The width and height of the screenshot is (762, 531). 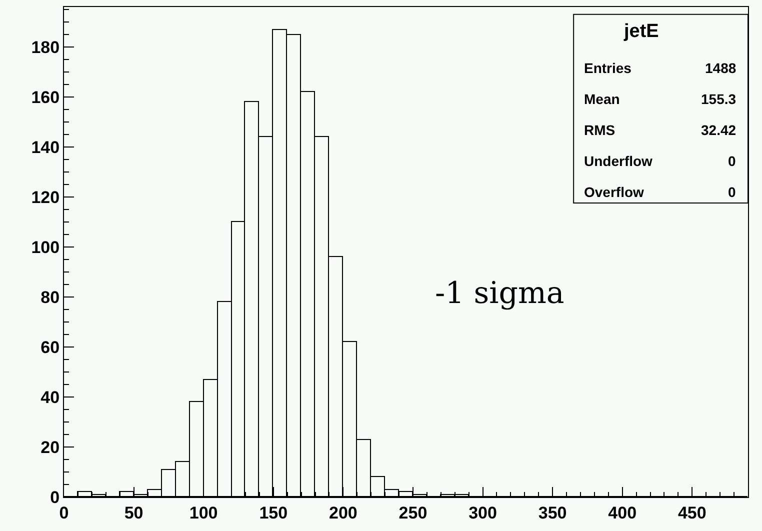 What do you see at coordinates (343, 512) in the screenshot?
I see `x-tick-label: 200` at bounding box center [343, 512].